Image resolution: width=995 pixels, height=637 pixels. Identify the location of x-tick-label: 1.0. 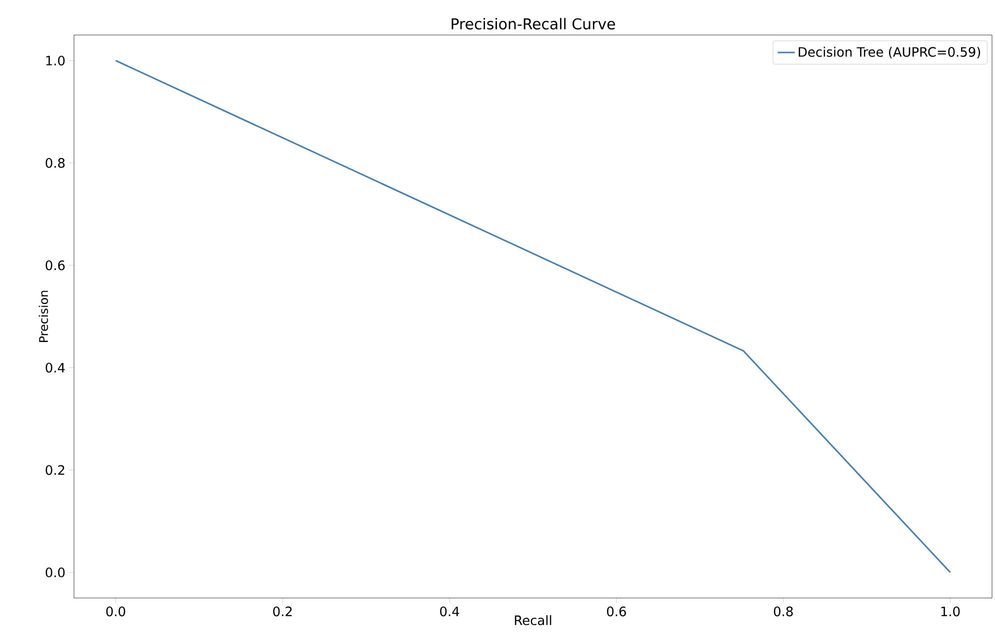
(950, 611).